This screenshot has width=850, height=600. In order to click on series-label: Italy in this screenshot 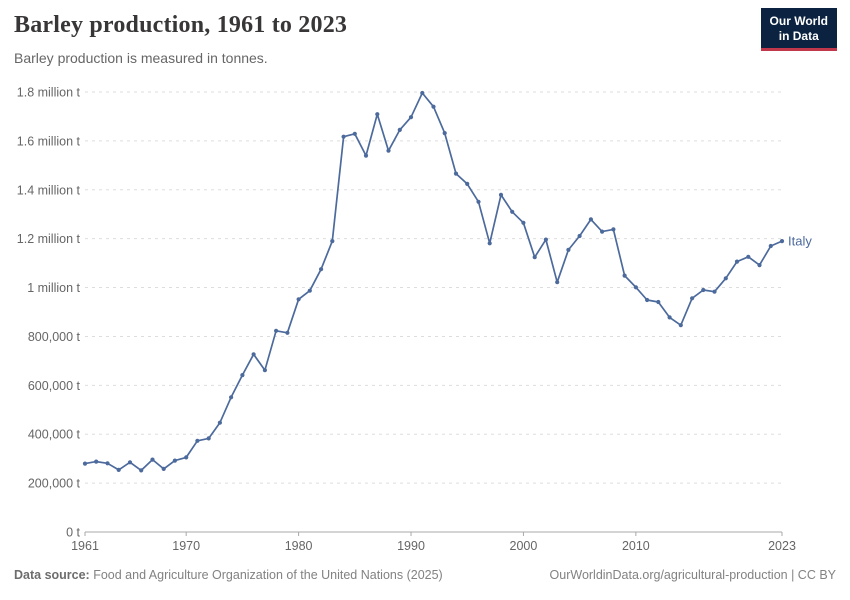, I will do `click(800, 241)`.